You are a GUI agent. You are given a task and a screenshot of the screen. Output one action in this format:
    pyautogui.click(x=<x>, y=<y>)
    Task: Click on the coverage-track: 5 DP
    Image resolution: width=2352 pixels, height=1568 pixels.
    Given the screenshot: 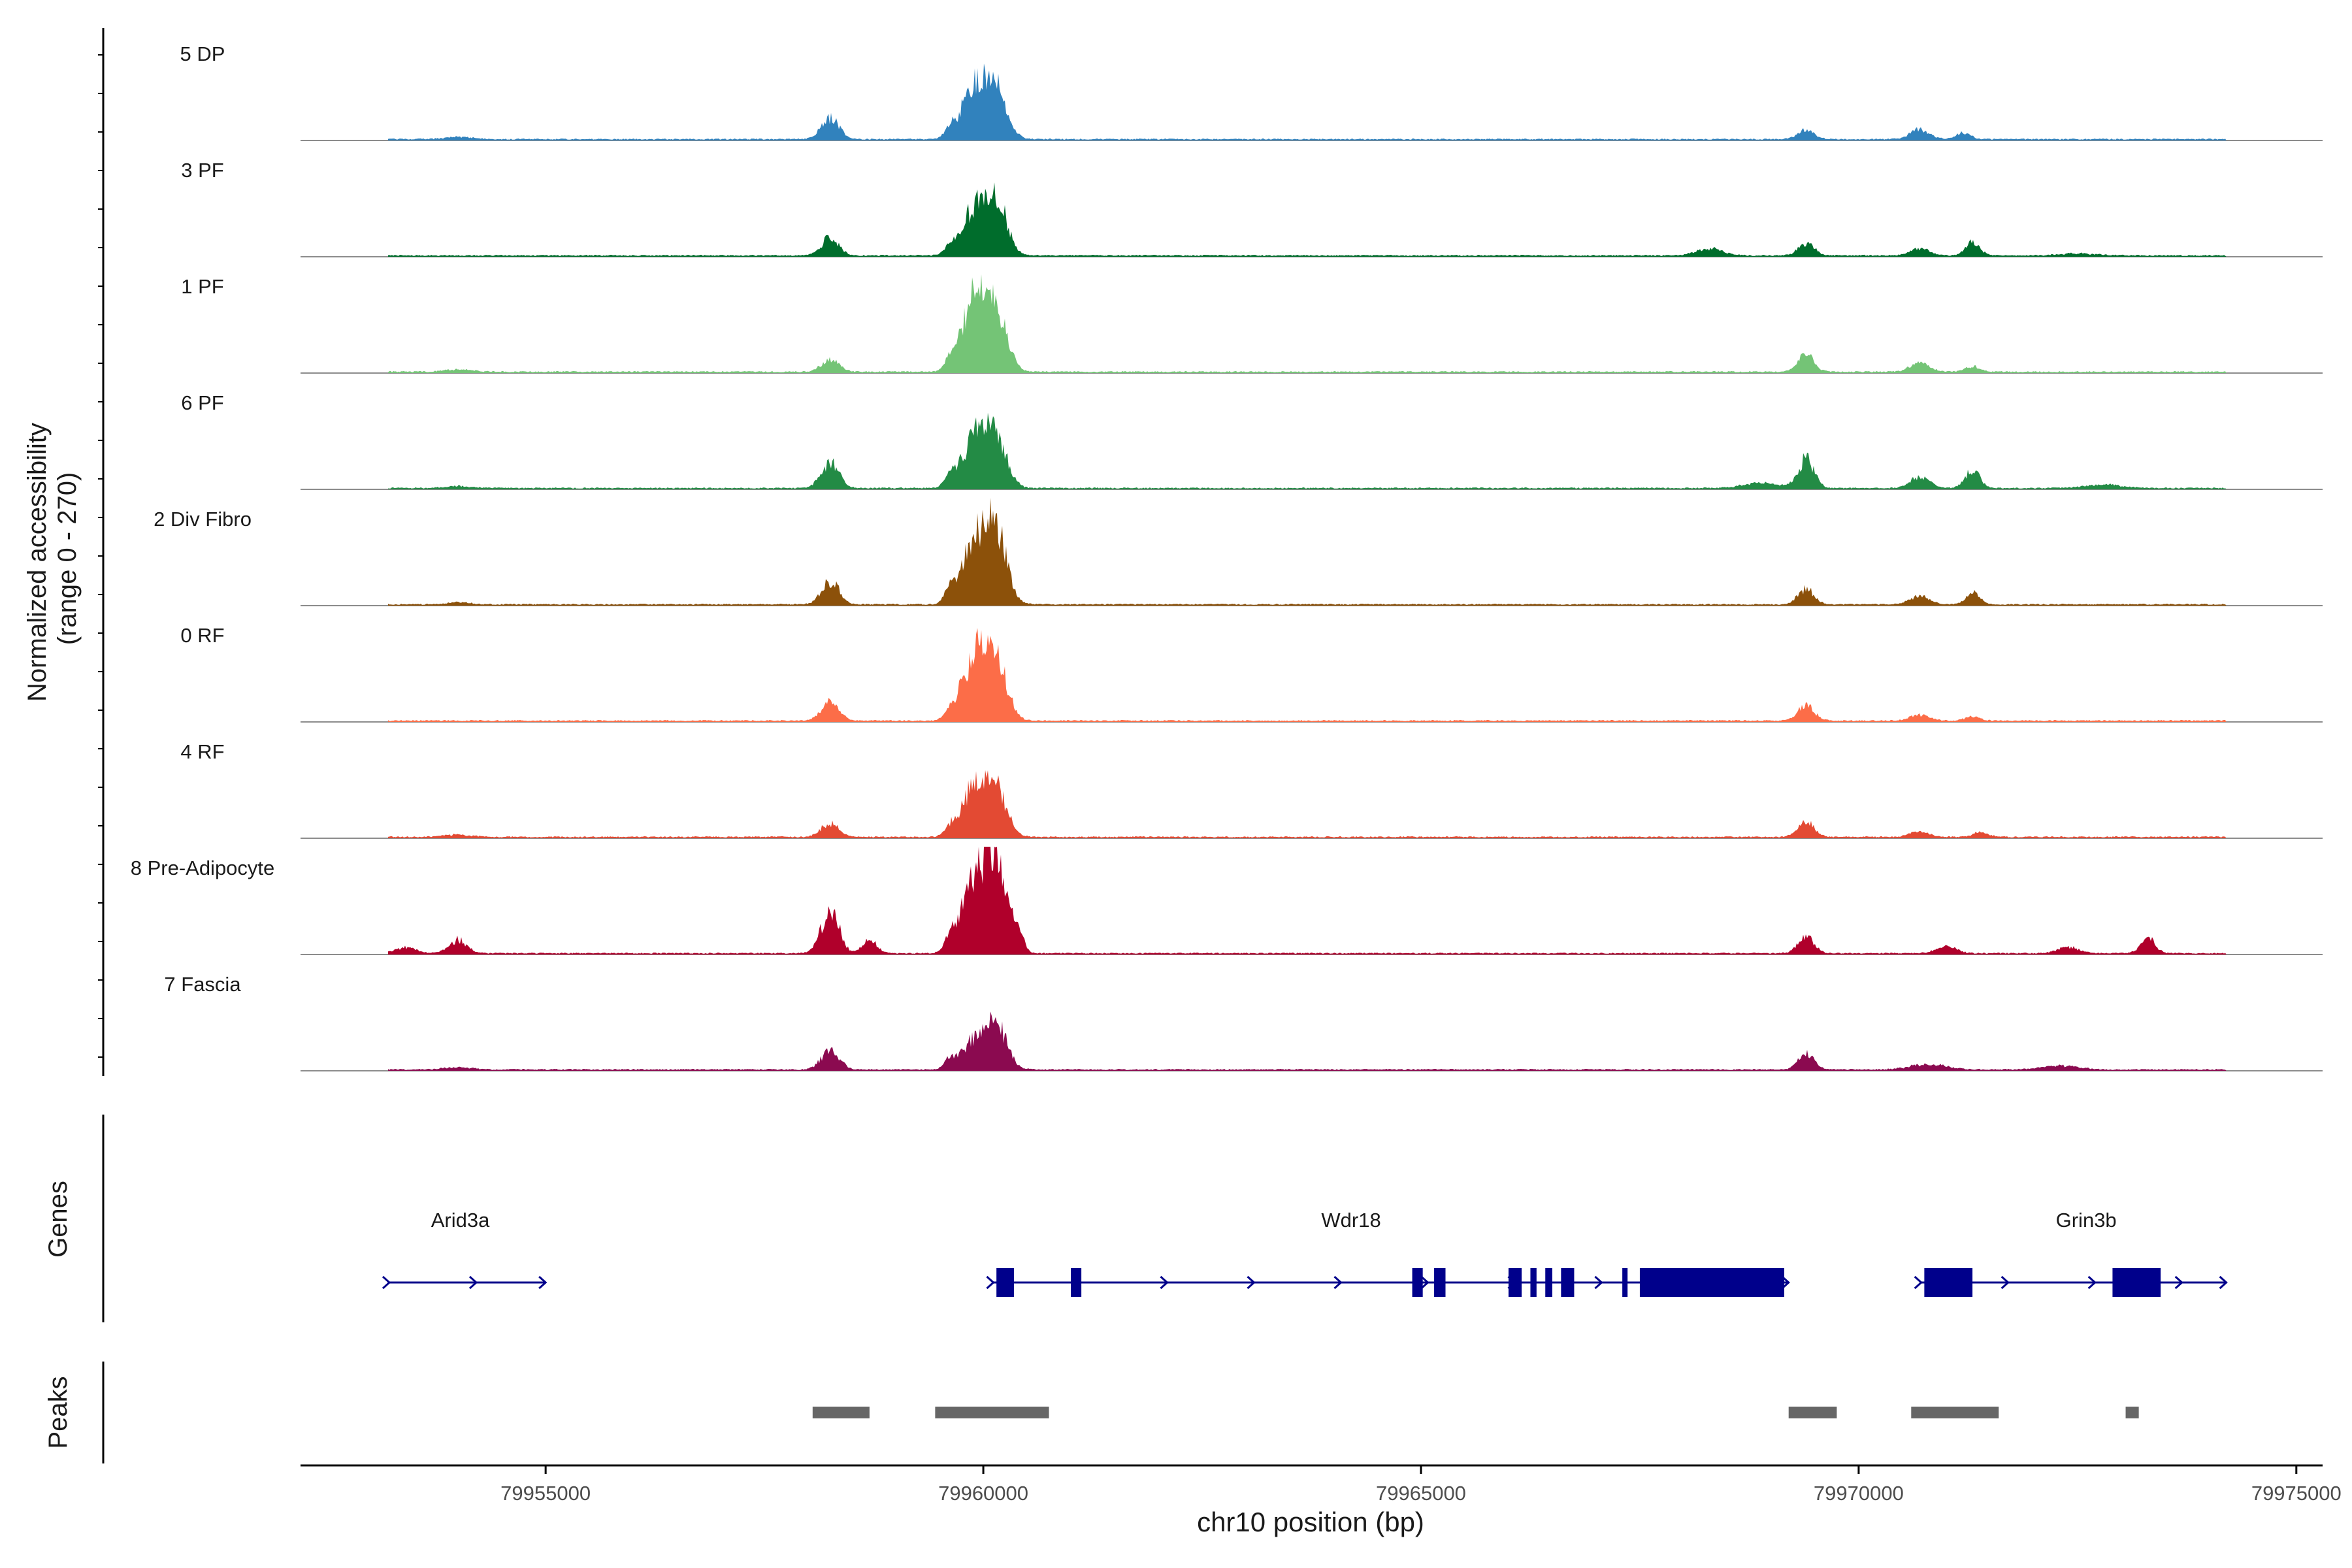 What is the action you would take?
    pyautogui.click(x=1251, y=91)
    